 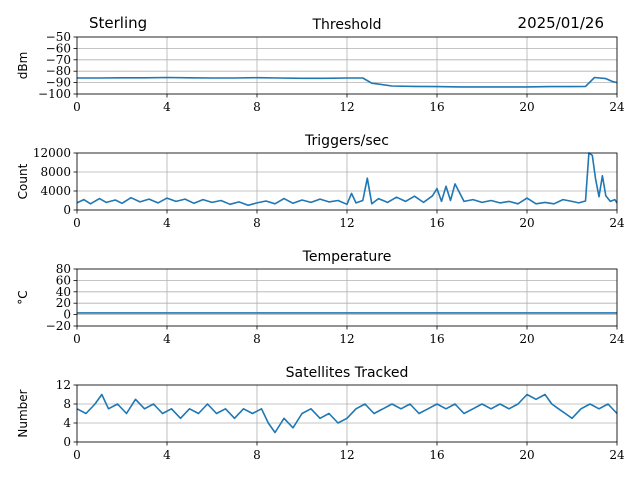 What do you see at coordinates (346, 455) in the screenshot?
I see `panel-4-xtick-label-3: 12` at bounding box center [346, 455].